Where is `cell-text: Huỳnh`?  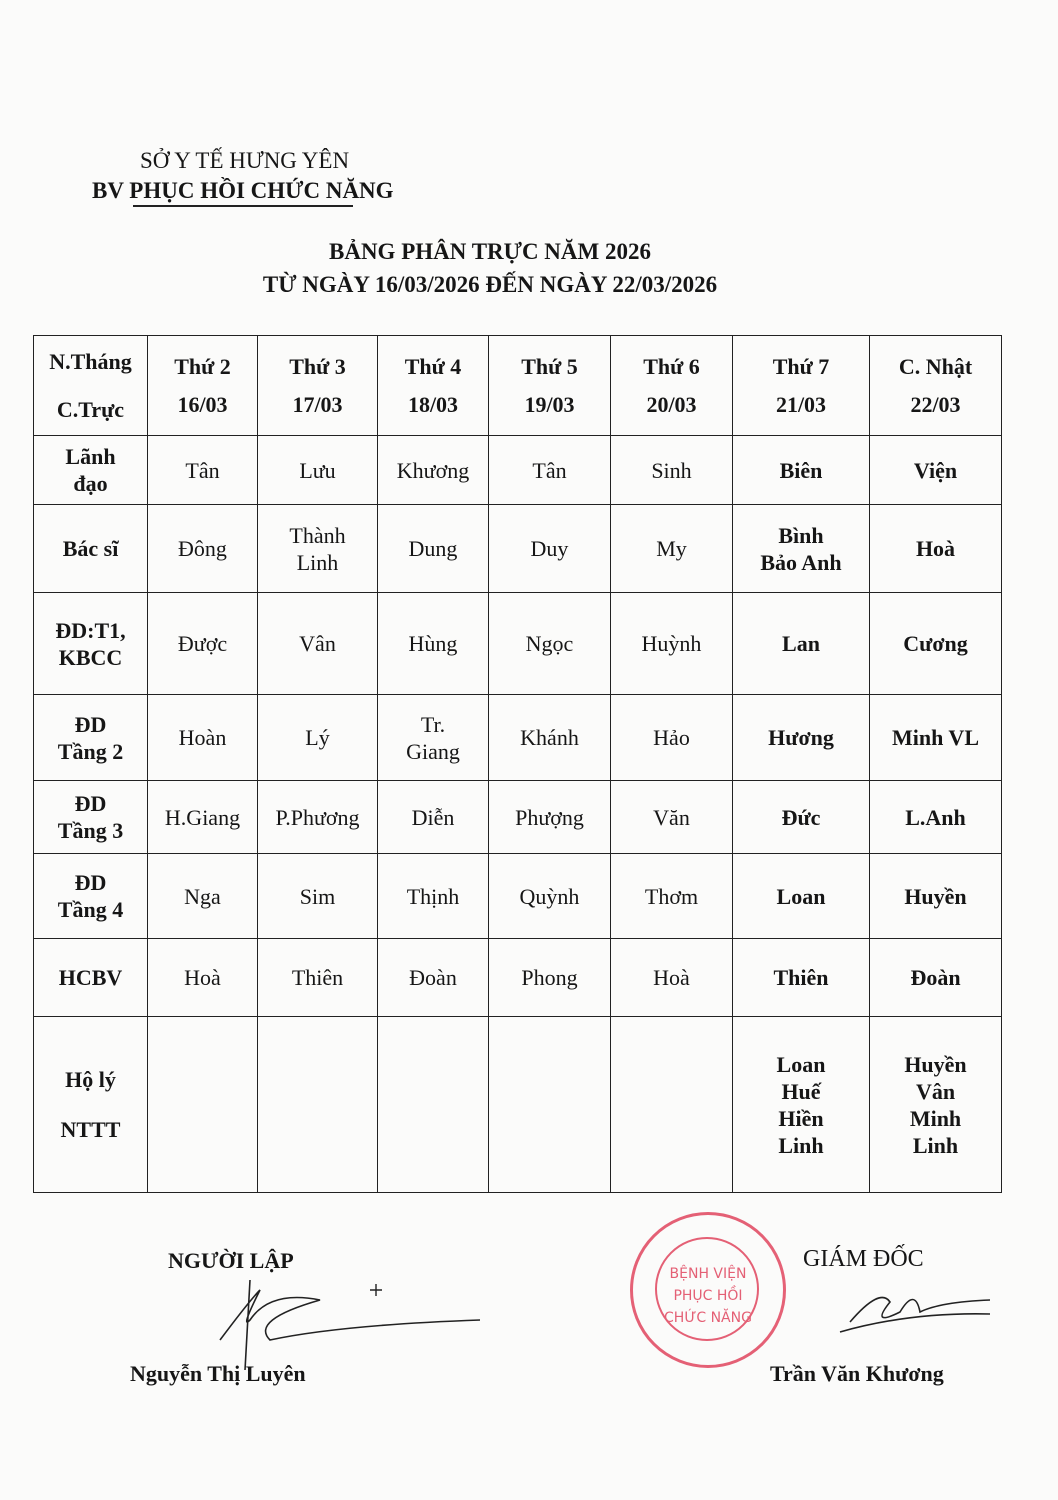 cell-text: Huỳnh is located at coordinates (671, 643).